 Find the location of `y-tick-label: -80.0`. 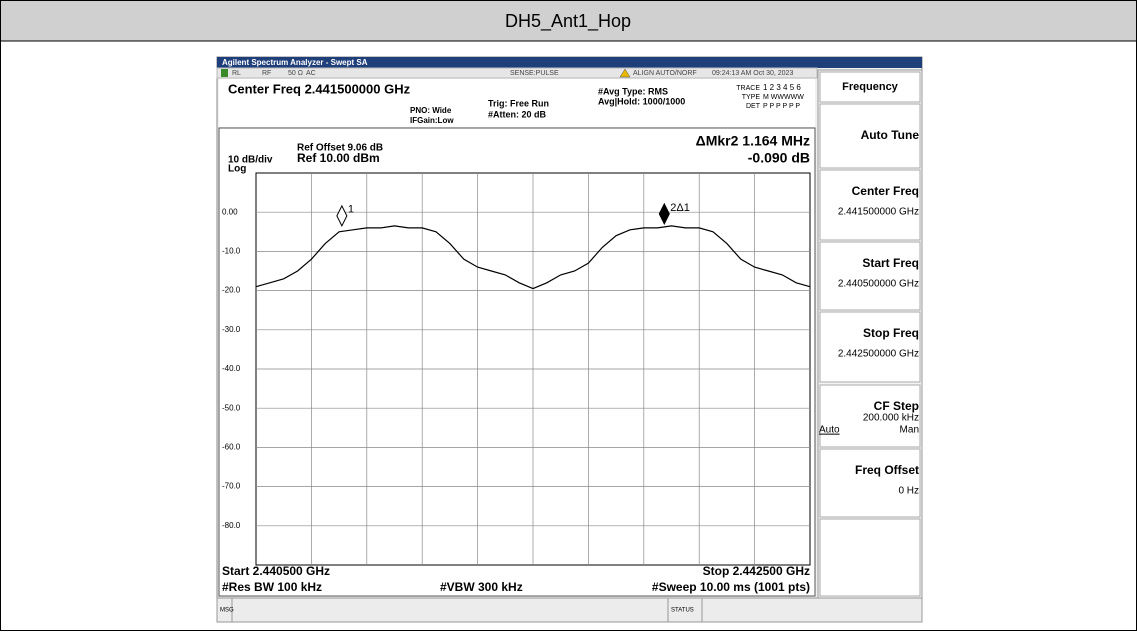

y-tick-label: -80.0 is located at coordinates (231, 525).